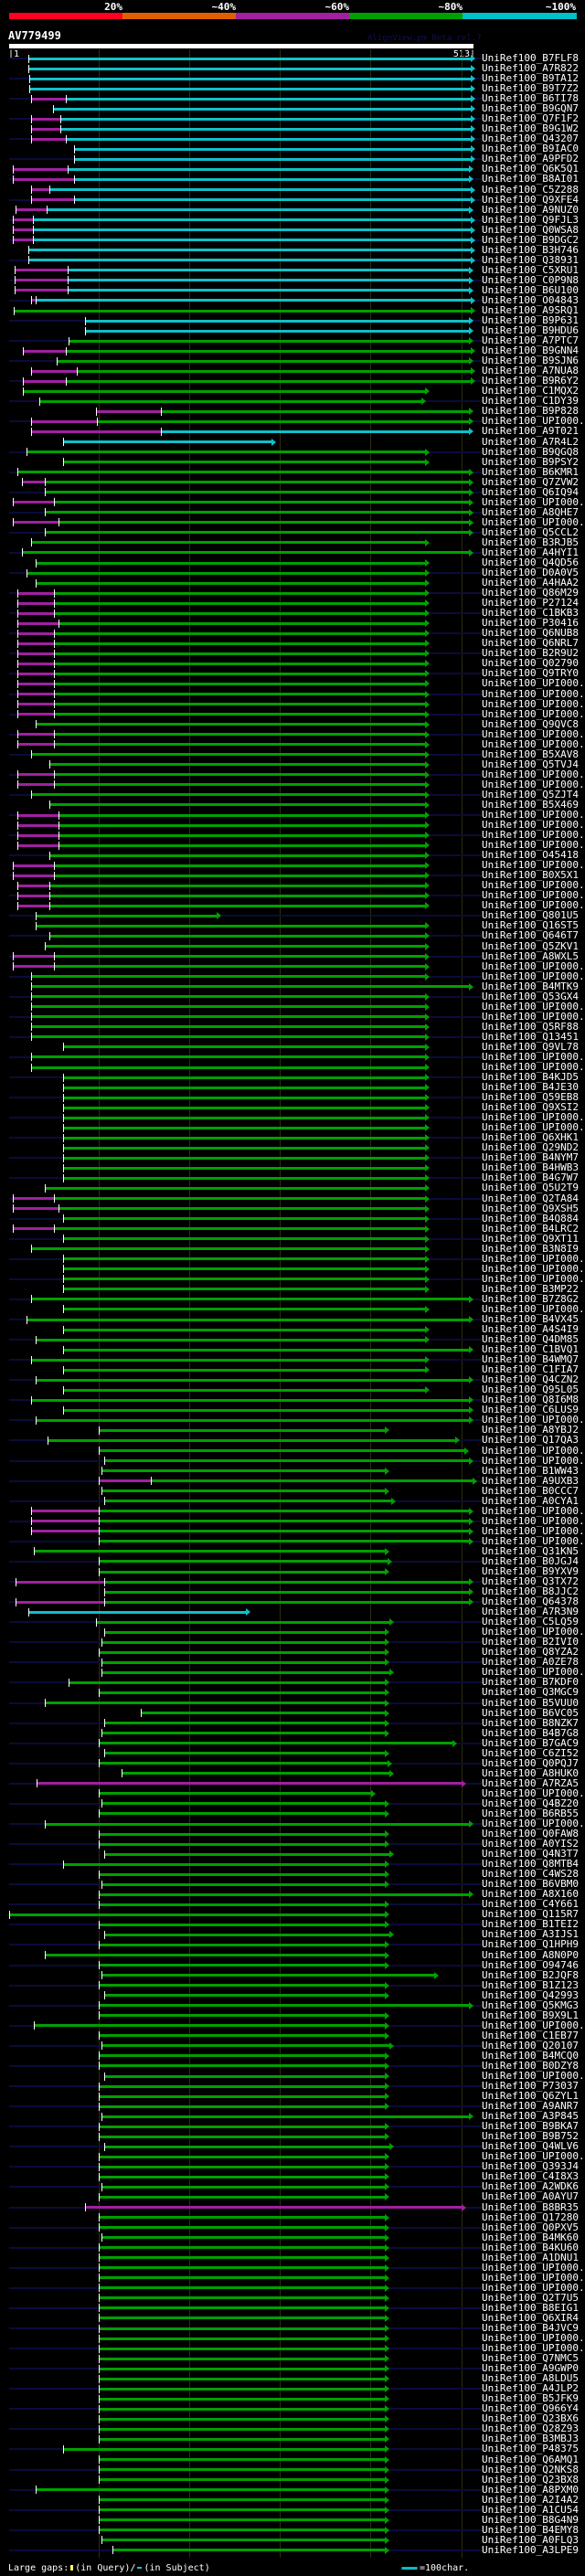  What do you see at coordinates (531, 1622) in the screenshot?
I see `hit-label: UniRef100_C5LQ59` at bounding box center [531, 1622].